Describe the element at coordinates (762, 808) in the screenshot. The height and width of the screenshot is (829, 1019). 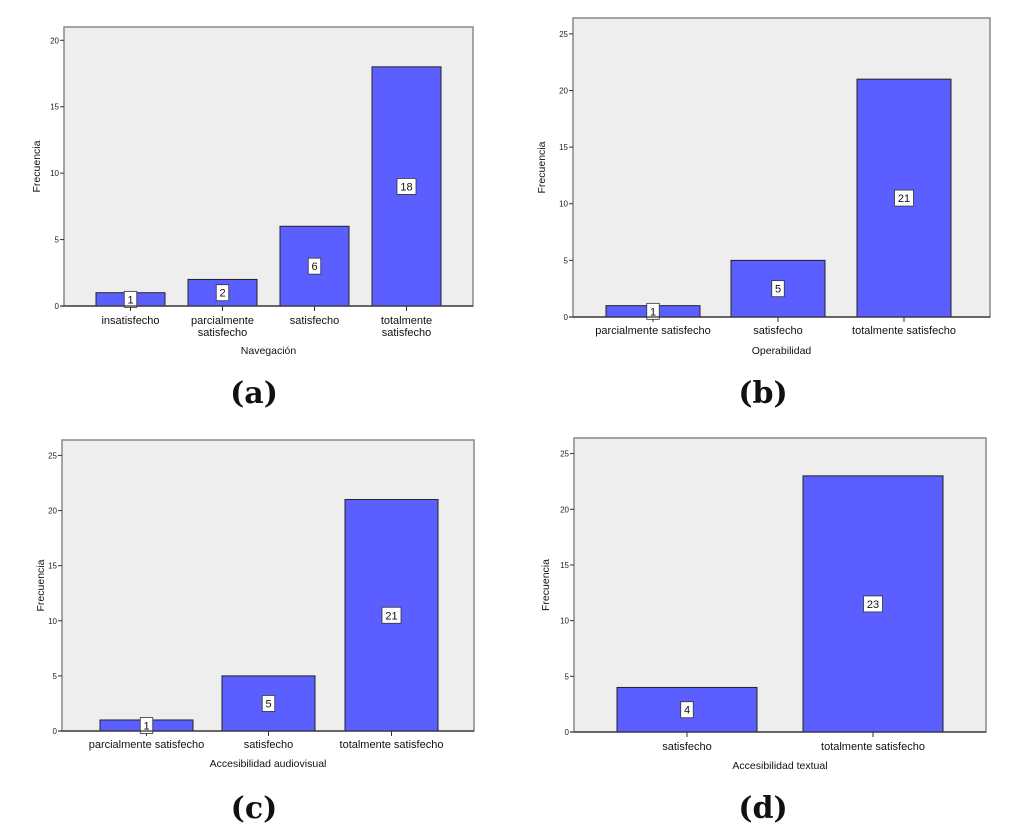
I see `panel-label: (d)` at that location.